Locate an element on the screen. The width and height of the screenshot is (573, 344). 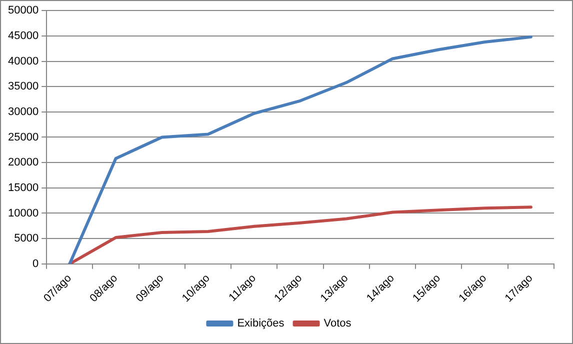
legend-label: Exibições is located at coordinates (261, 324).